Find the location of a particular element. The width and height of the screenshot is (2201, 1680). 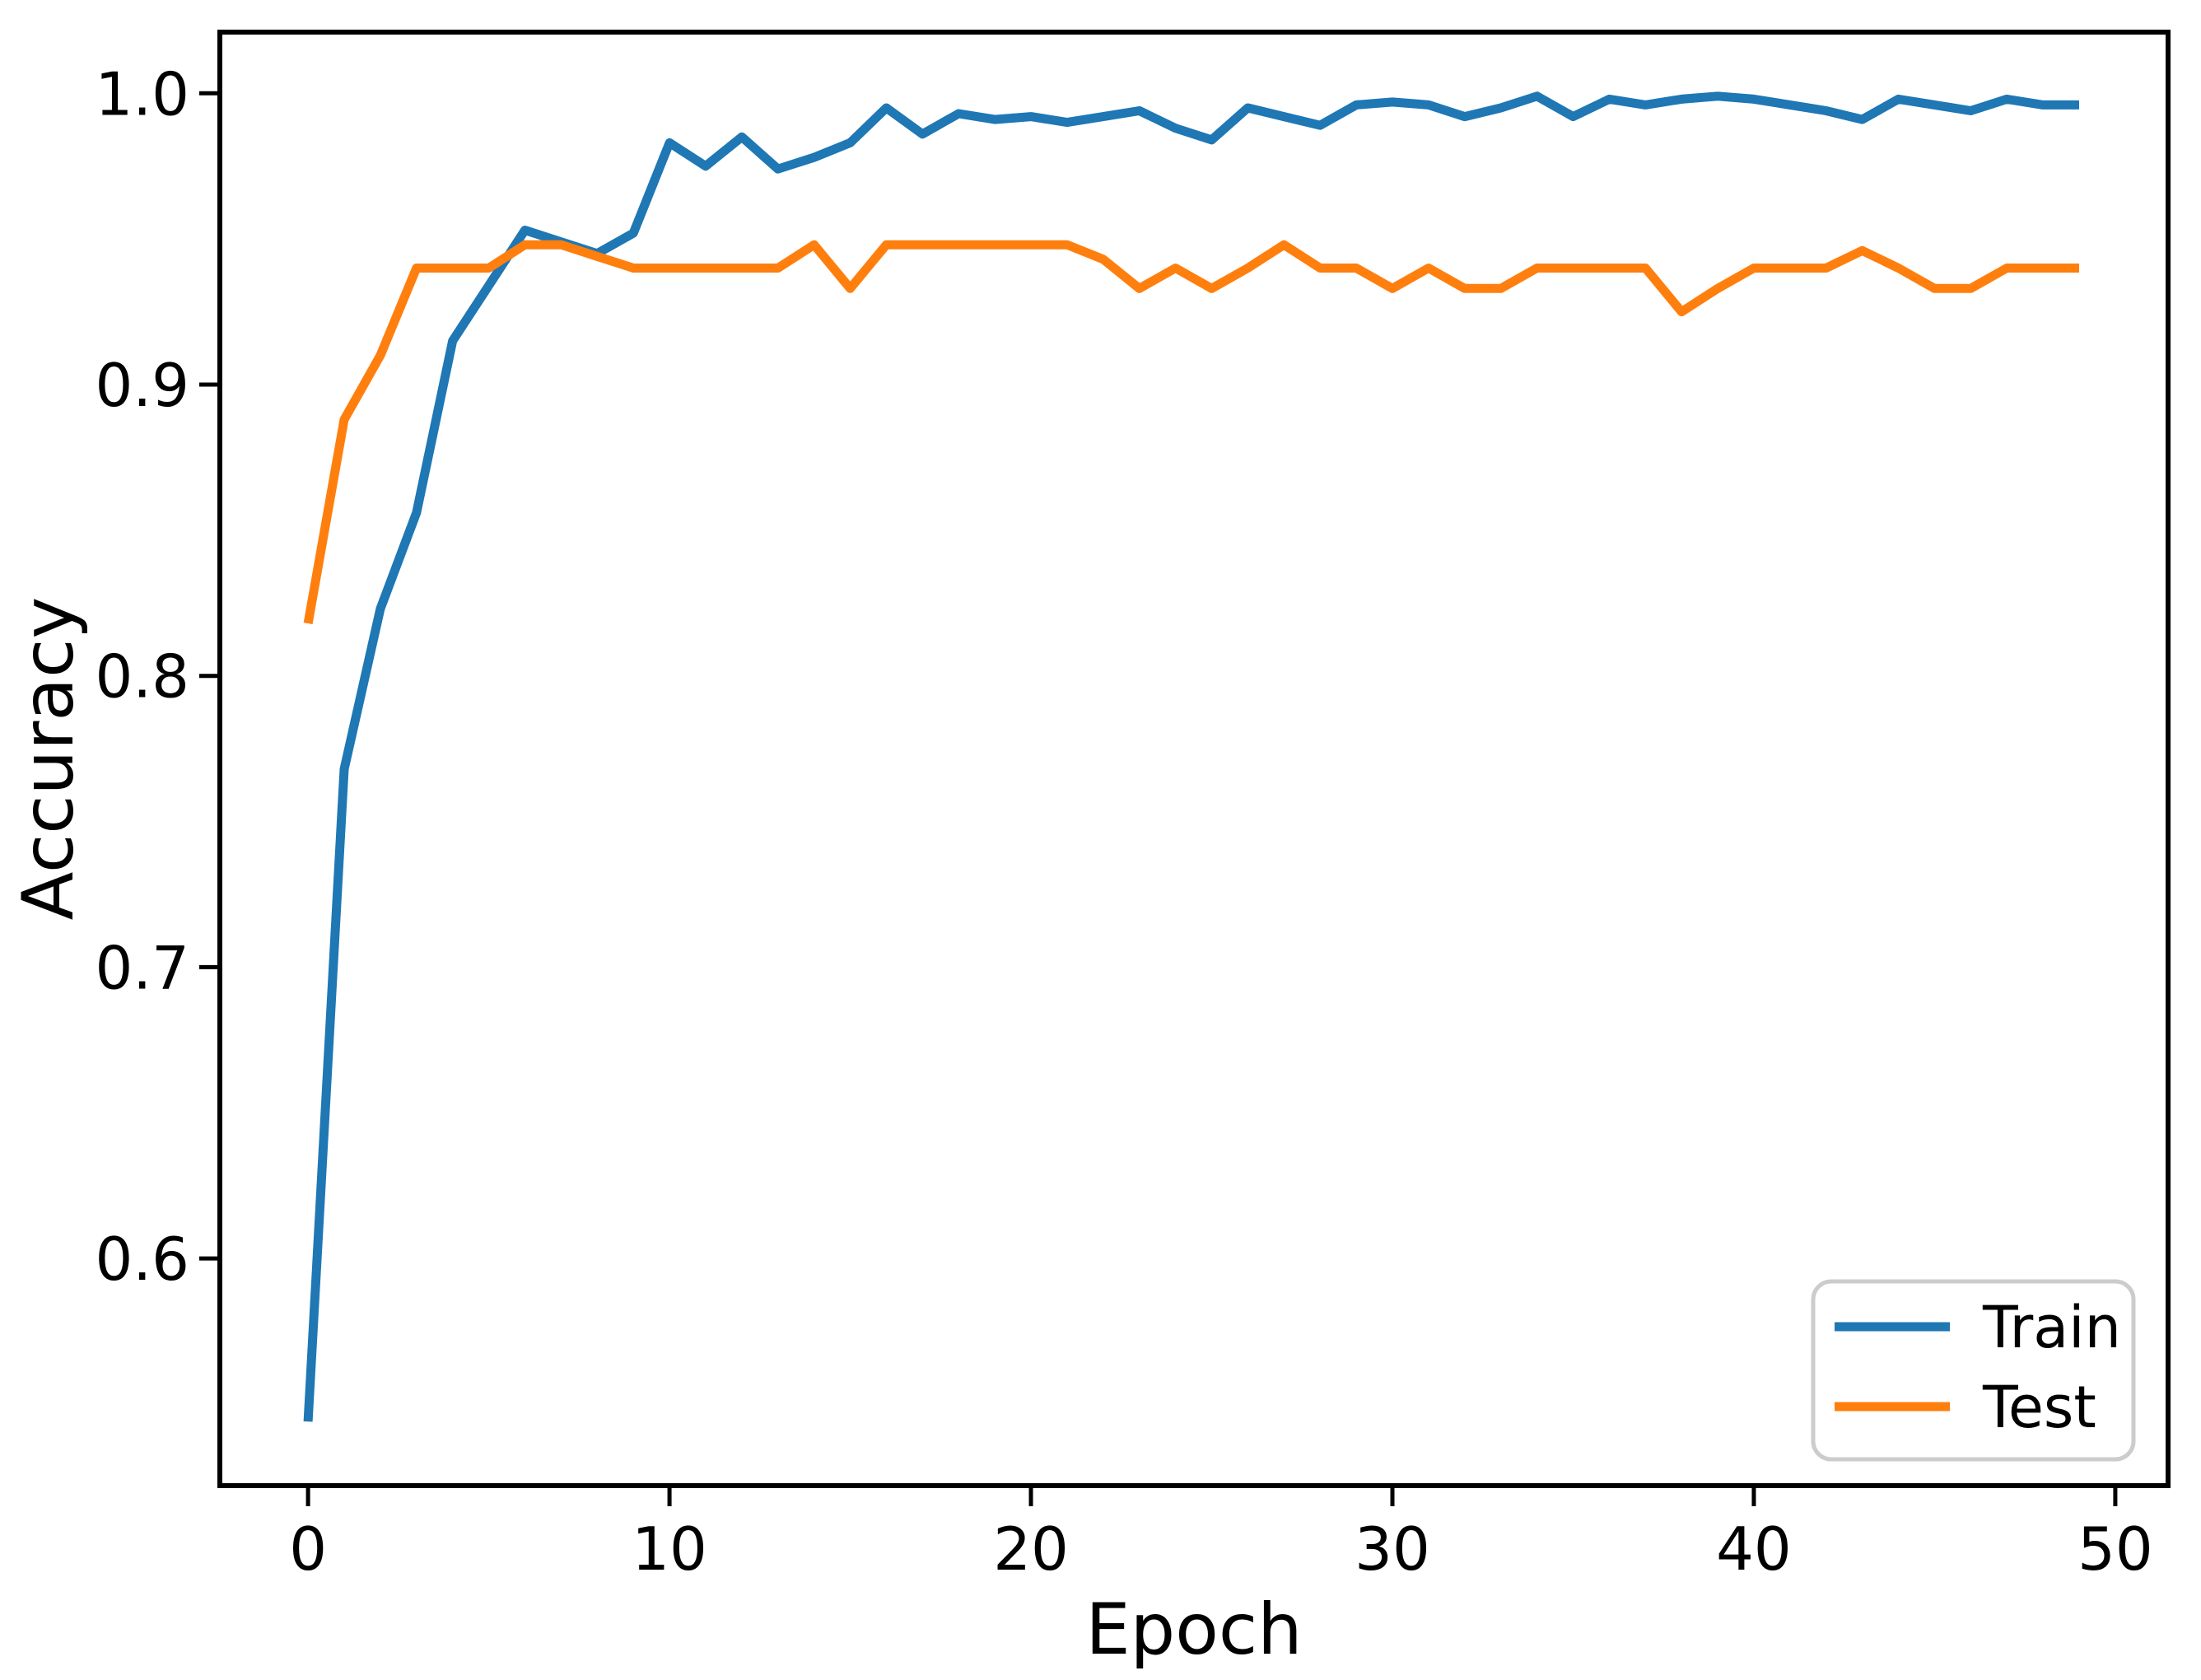

x-tick-label: 20 is located at coordinates (1031, 1549).